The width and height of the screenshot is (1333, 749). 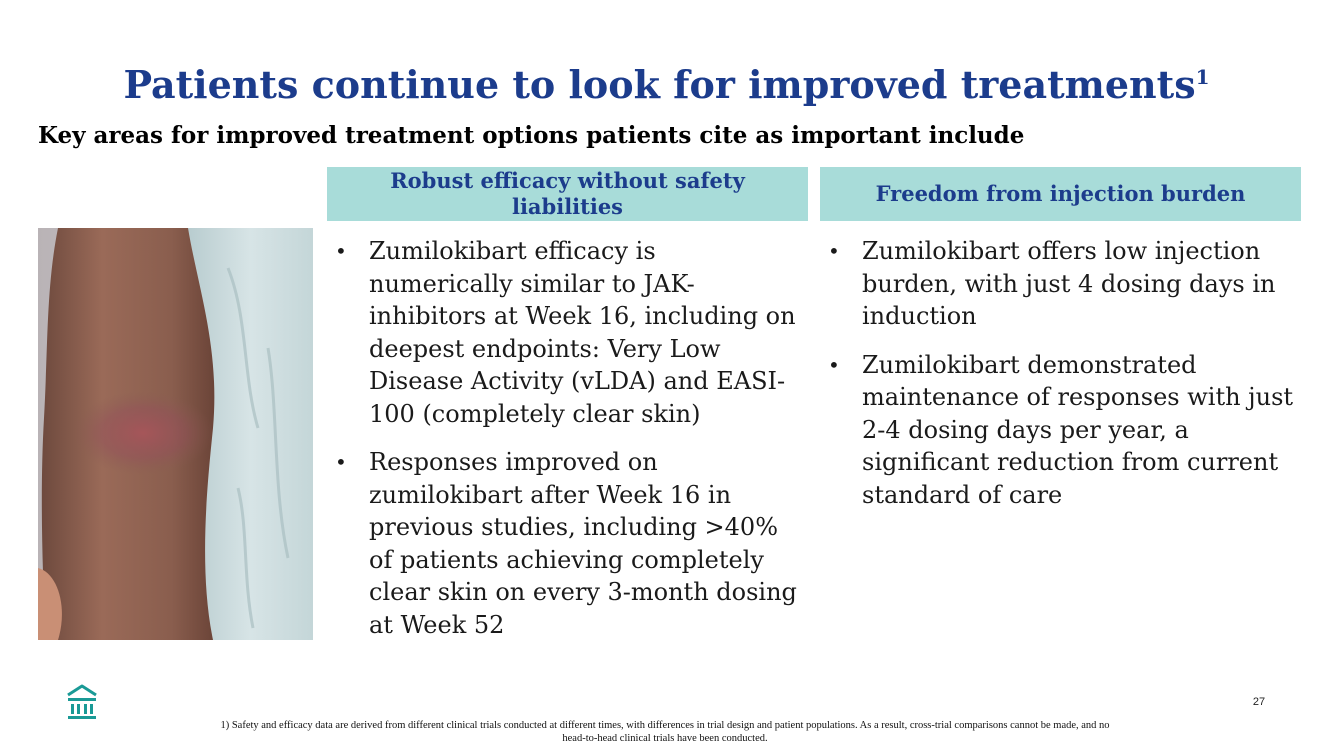 What do you see at coordinates (1202, 77) in the screenshot?
I see `title-footnote-marker: 1` at bounding box center [1202, 77].